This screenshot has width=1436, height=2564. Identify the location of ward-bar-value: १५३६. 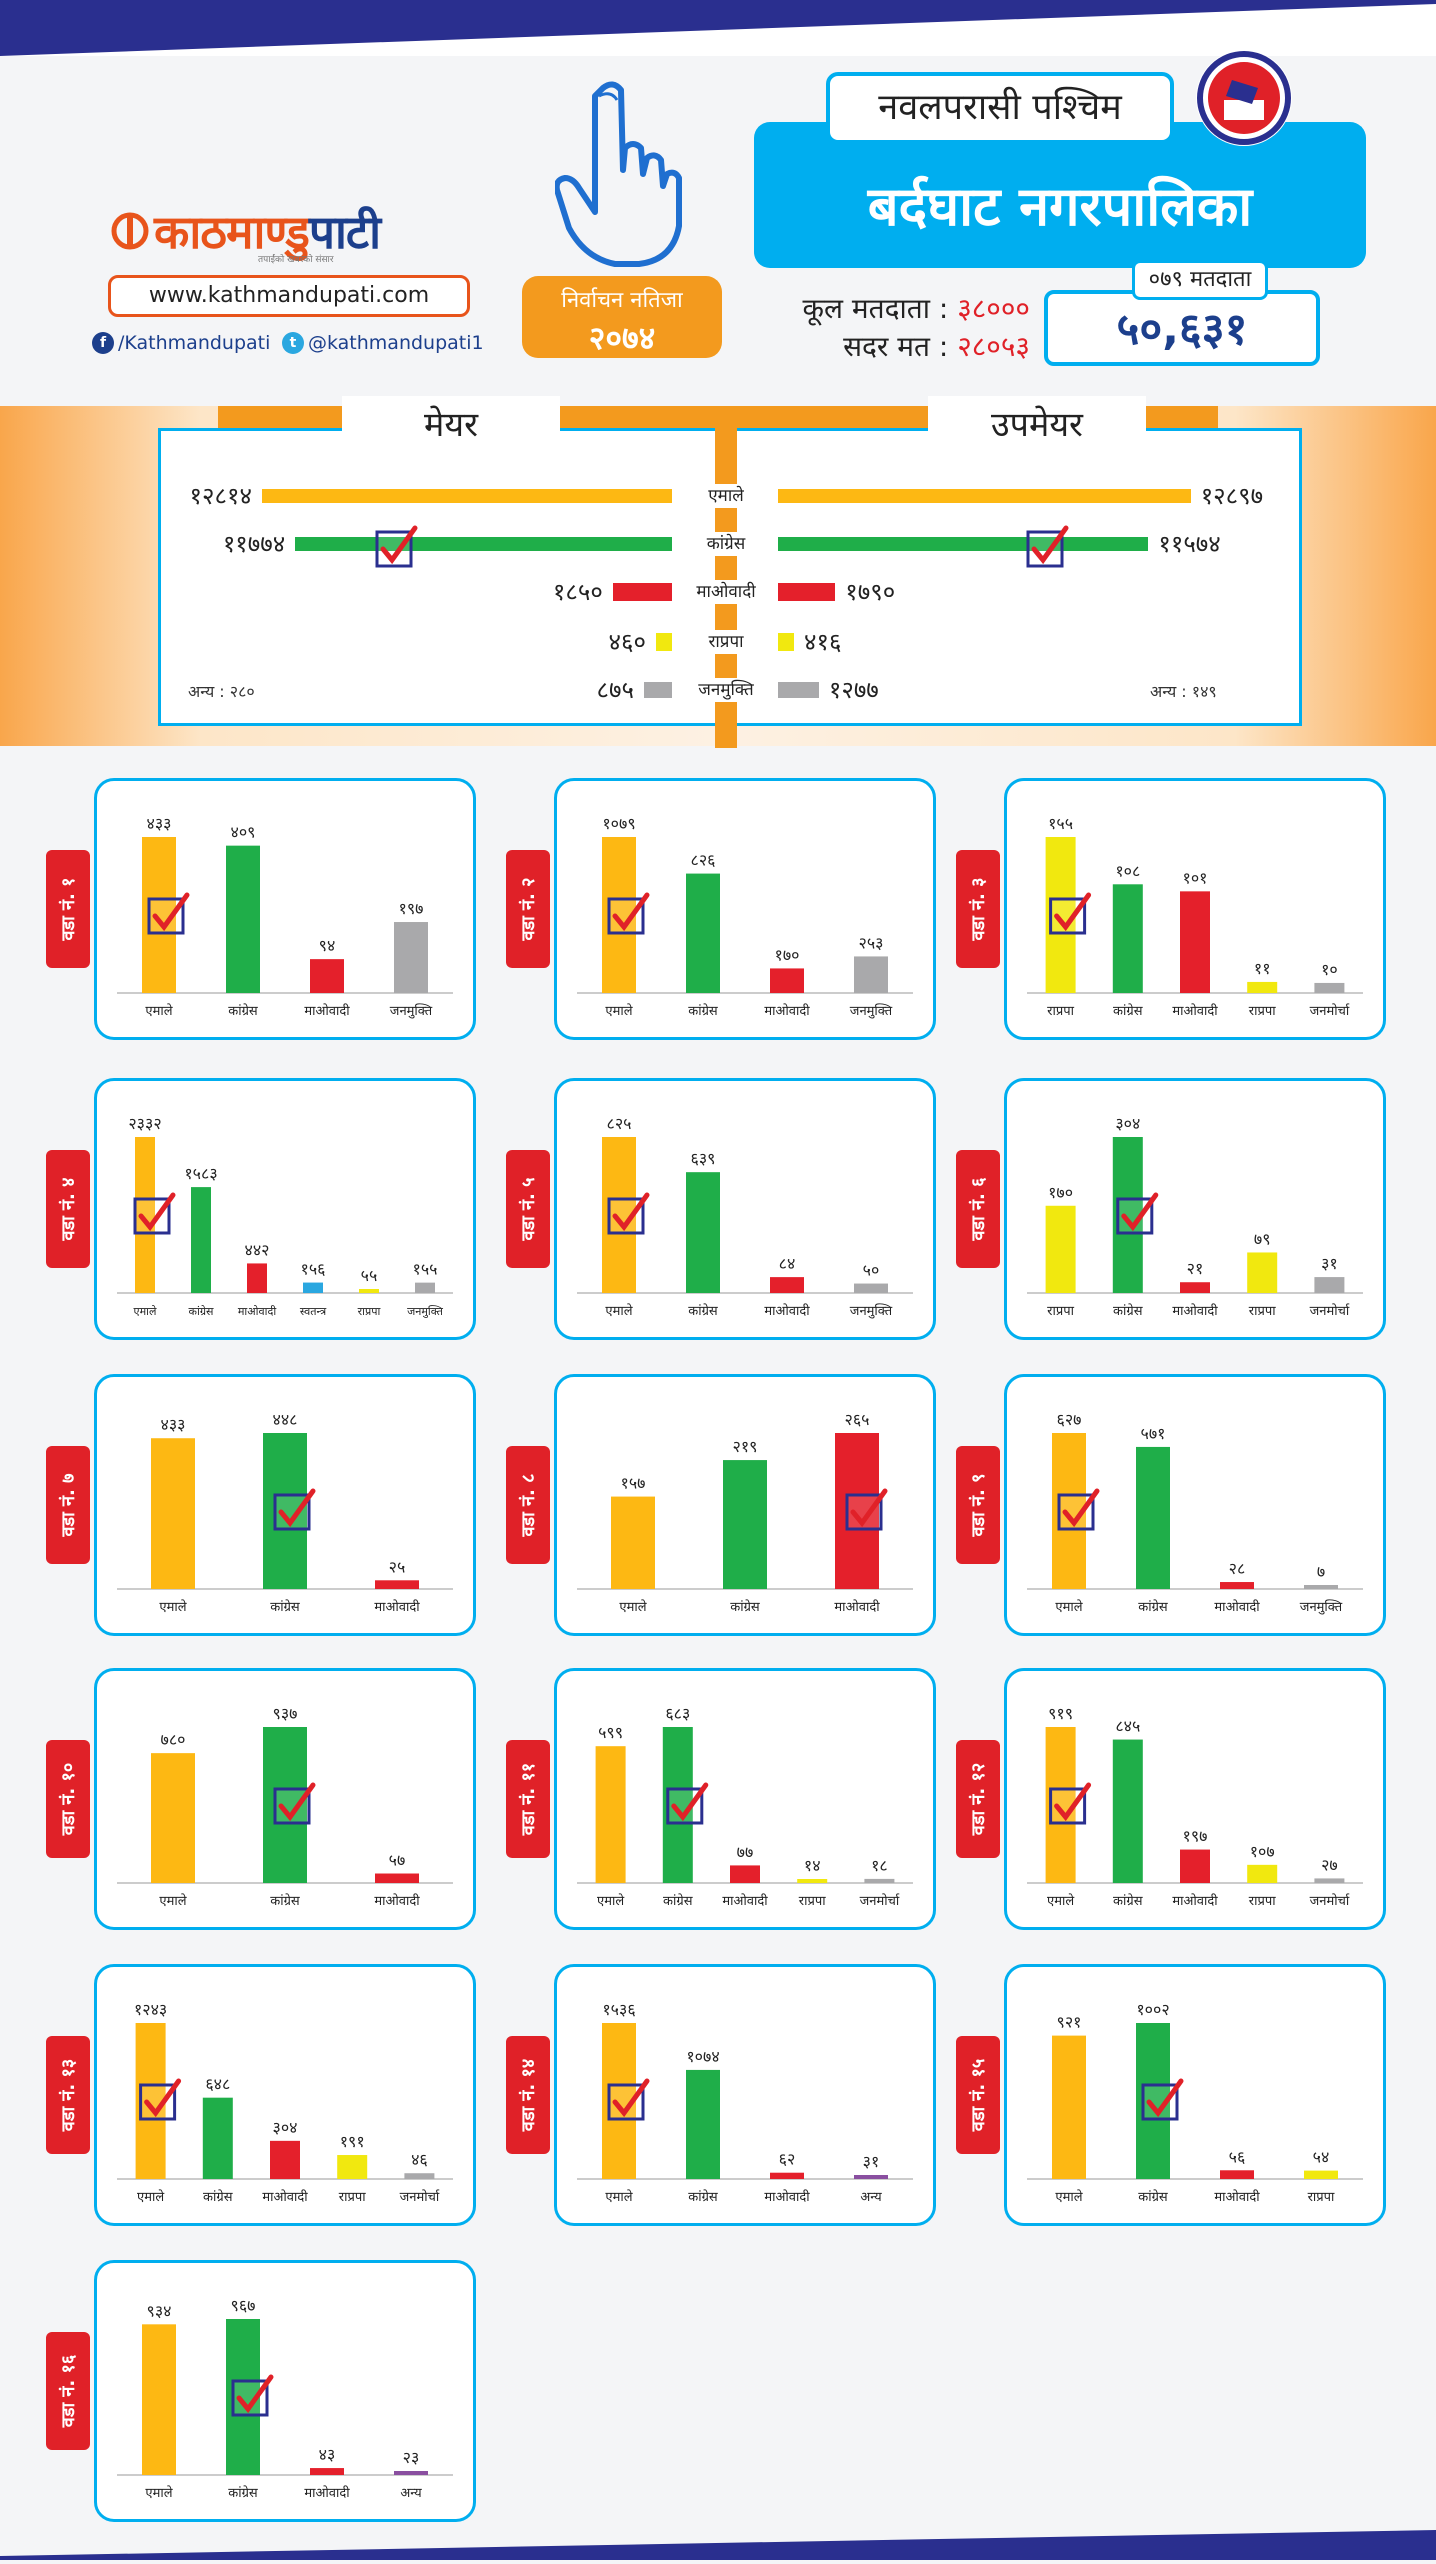
(618, 2009).